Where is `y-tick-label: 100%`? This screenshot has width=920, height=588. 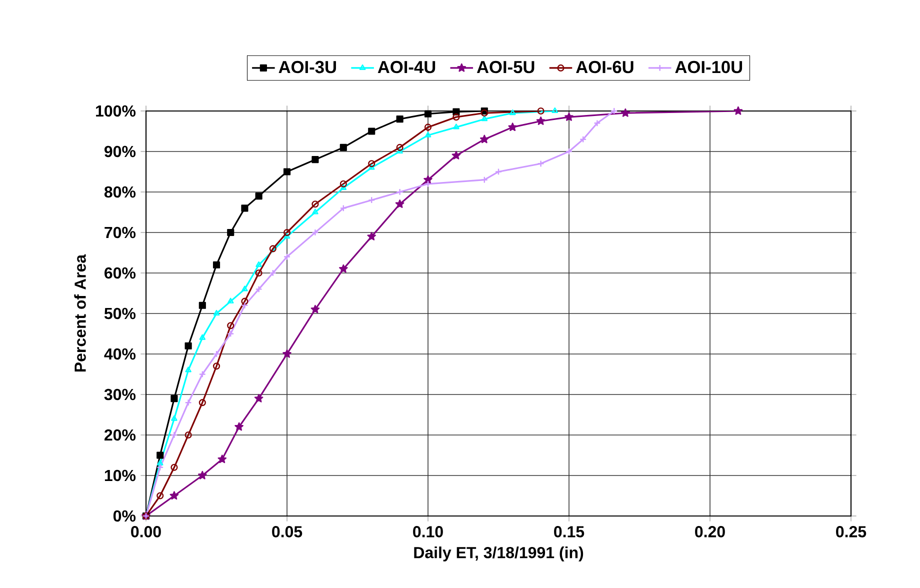 y-tick-label: 100% is located at coordinates (116, 111).